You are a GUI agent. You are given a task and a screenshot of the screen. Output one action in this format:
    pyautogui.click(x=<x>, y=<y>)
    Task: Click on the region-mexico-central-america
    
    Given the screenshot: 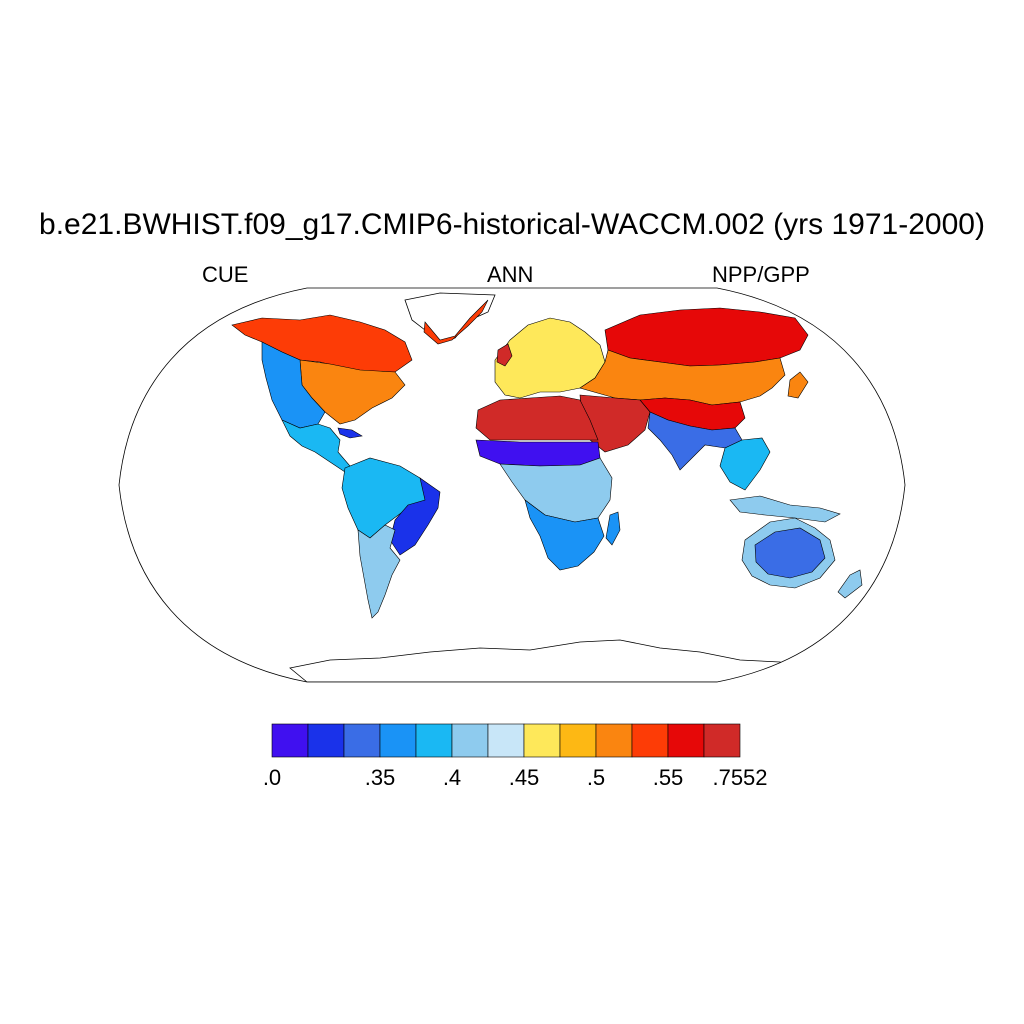 What is the action you would take?
    pyautogui.click(x=316, y=446)
    